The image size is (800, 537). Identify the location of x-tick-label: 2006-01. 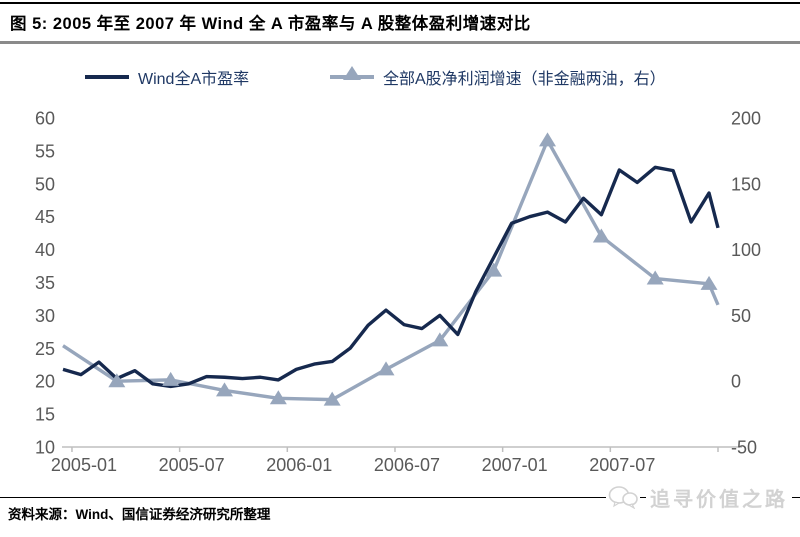
(299, 465).